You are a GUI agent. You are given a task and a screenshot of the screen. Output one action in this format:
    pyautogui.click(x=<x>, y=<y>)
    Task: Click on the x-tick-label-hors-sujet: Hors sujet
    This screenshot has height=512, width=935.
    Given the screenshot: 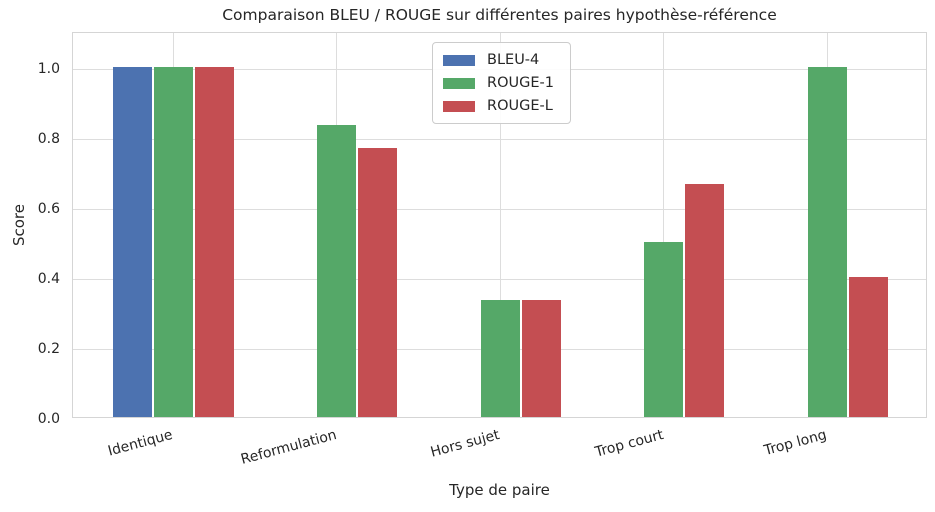 What is the action you would take?
    pyautogui.click(x=465, y=443)
    